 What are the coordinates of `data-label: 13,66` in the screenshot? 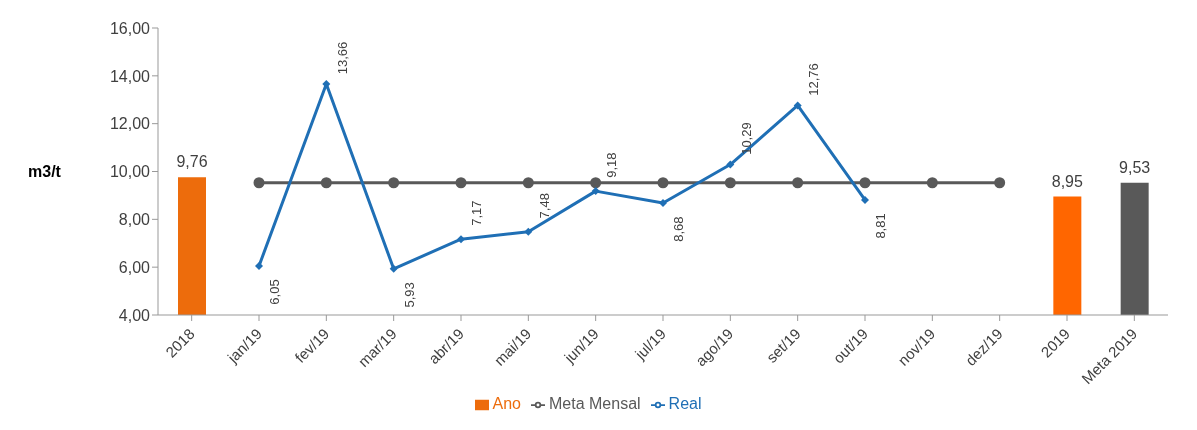 It's located at (342, 58).